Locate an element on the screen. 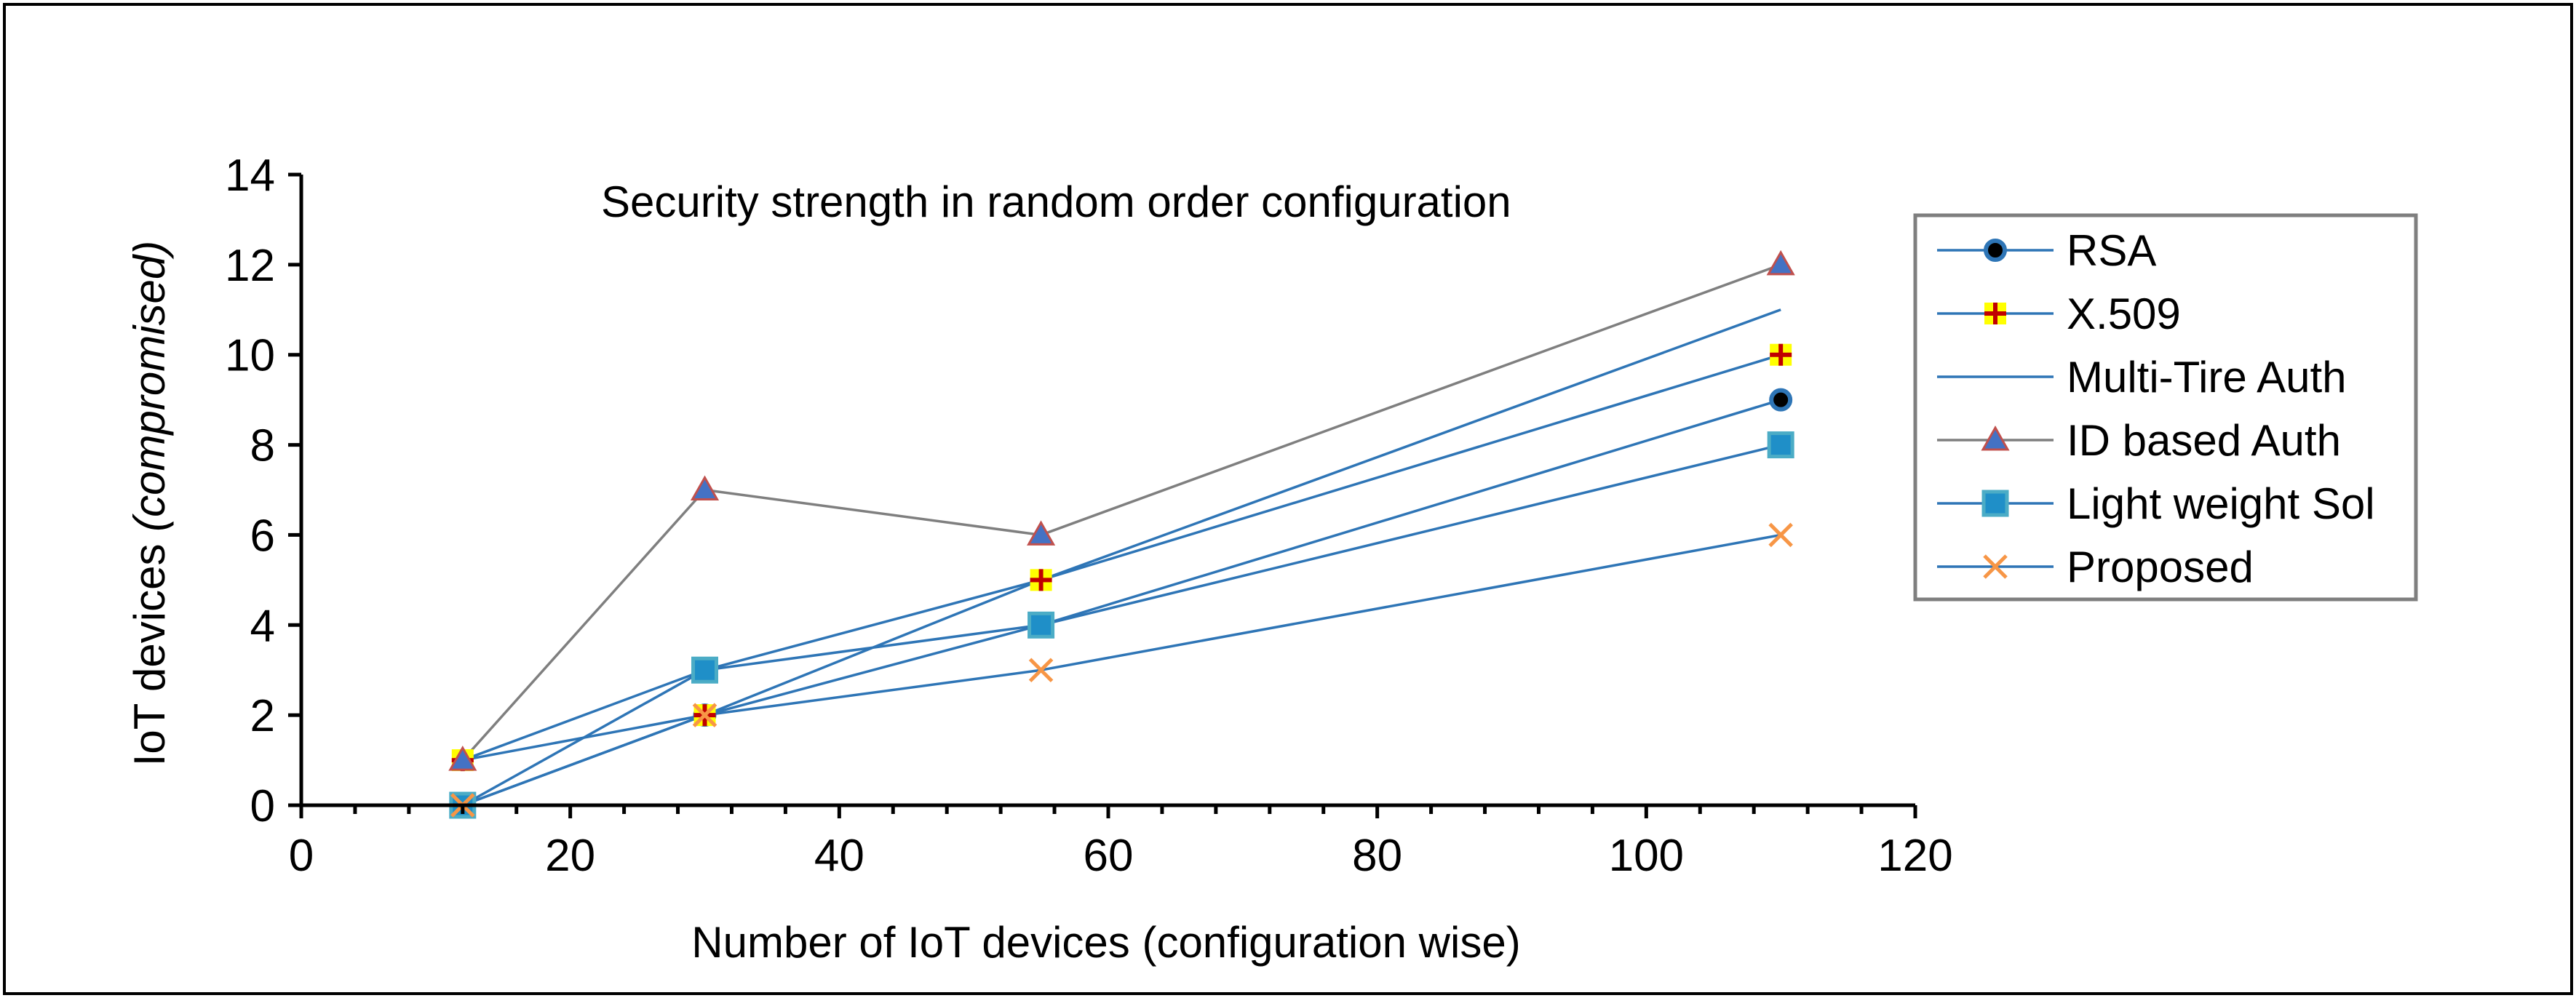 The width and height of the screenshot is (2576, 998). data-point-4-1-shape is located at coordinates (704, 670).